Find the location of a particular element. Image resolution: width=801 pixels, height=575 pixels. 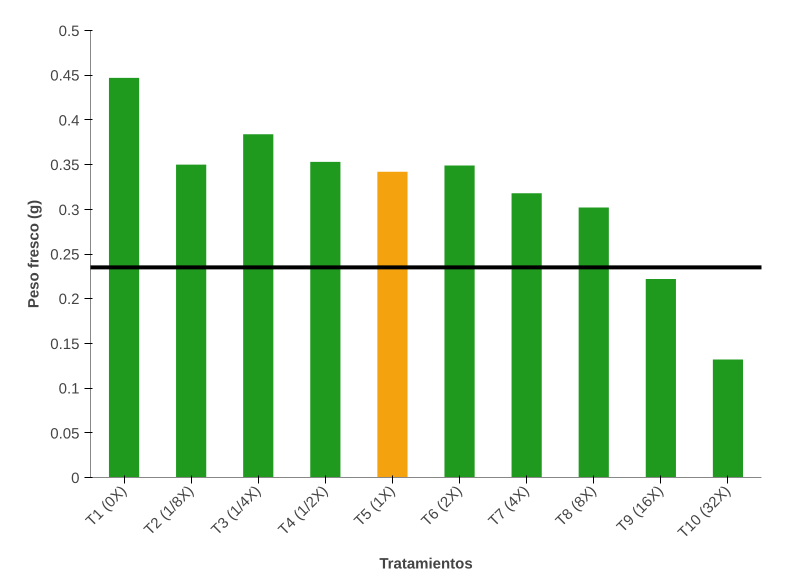

y-tick-label: 0.15 is located at coordinates (65, 344).